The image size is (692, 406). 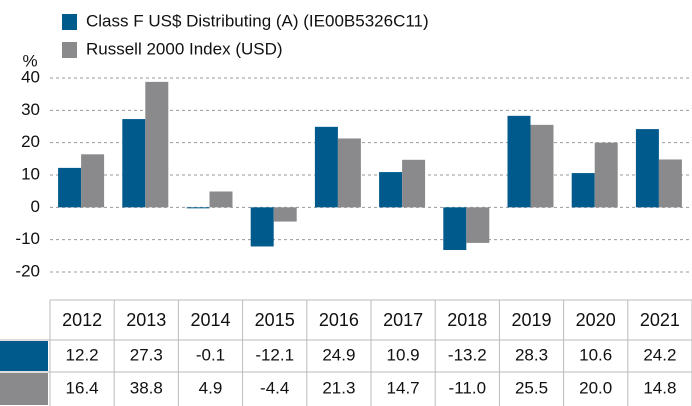 What do you see at coordinates (596, 320) in the screenshot?
I see `column-header: 2020` at bounding box center [596, 320].